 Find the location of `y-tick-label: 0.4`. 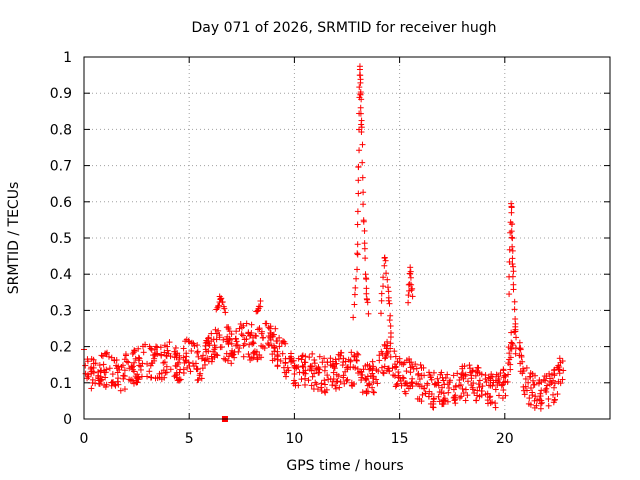

y-tick-label: 0.4 is located at coordinates (61, 275).